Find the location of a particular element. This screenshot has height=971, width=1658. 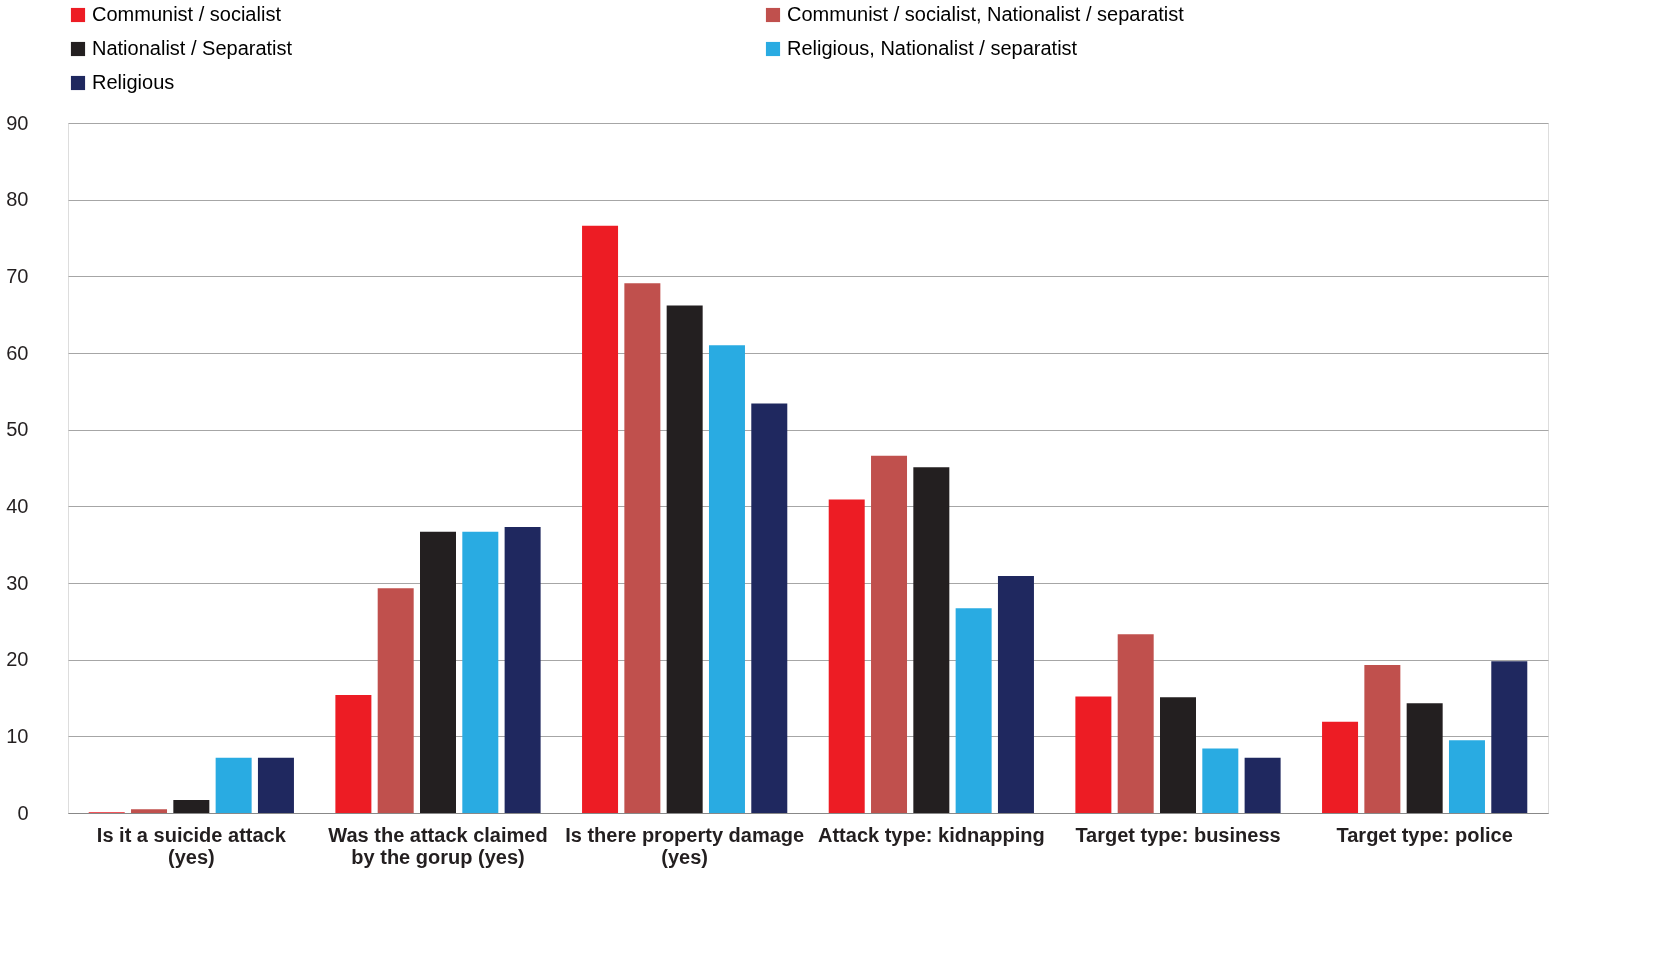

x-tick-label: Target type: police is located at coordinates (1424, 834).